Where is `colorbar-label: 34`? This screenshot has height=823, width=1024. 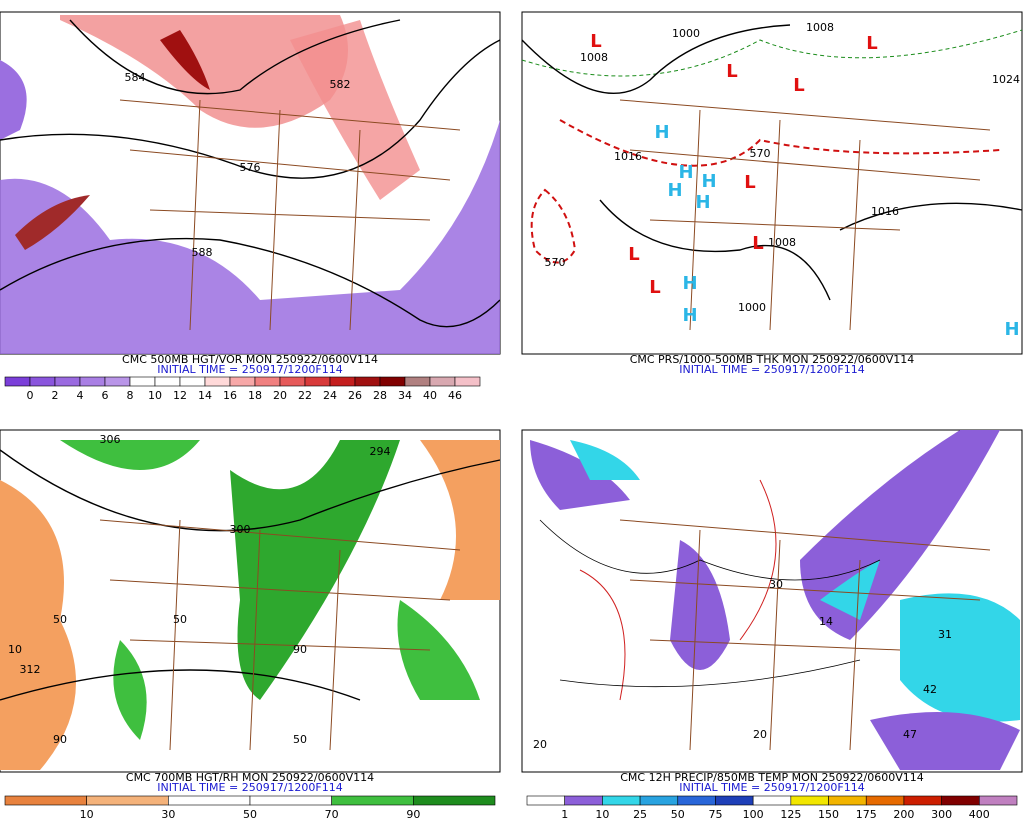
colorbar-label: 34 is located at coordinates (405, 395).